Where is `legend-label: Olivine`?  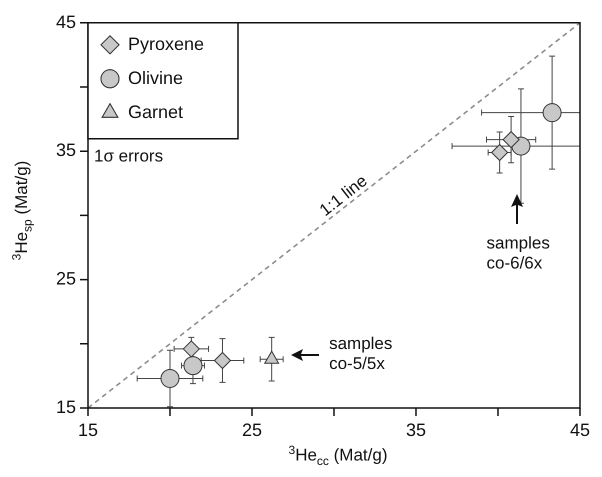
legend-label: Olivine is located at coordinates (156, 78).